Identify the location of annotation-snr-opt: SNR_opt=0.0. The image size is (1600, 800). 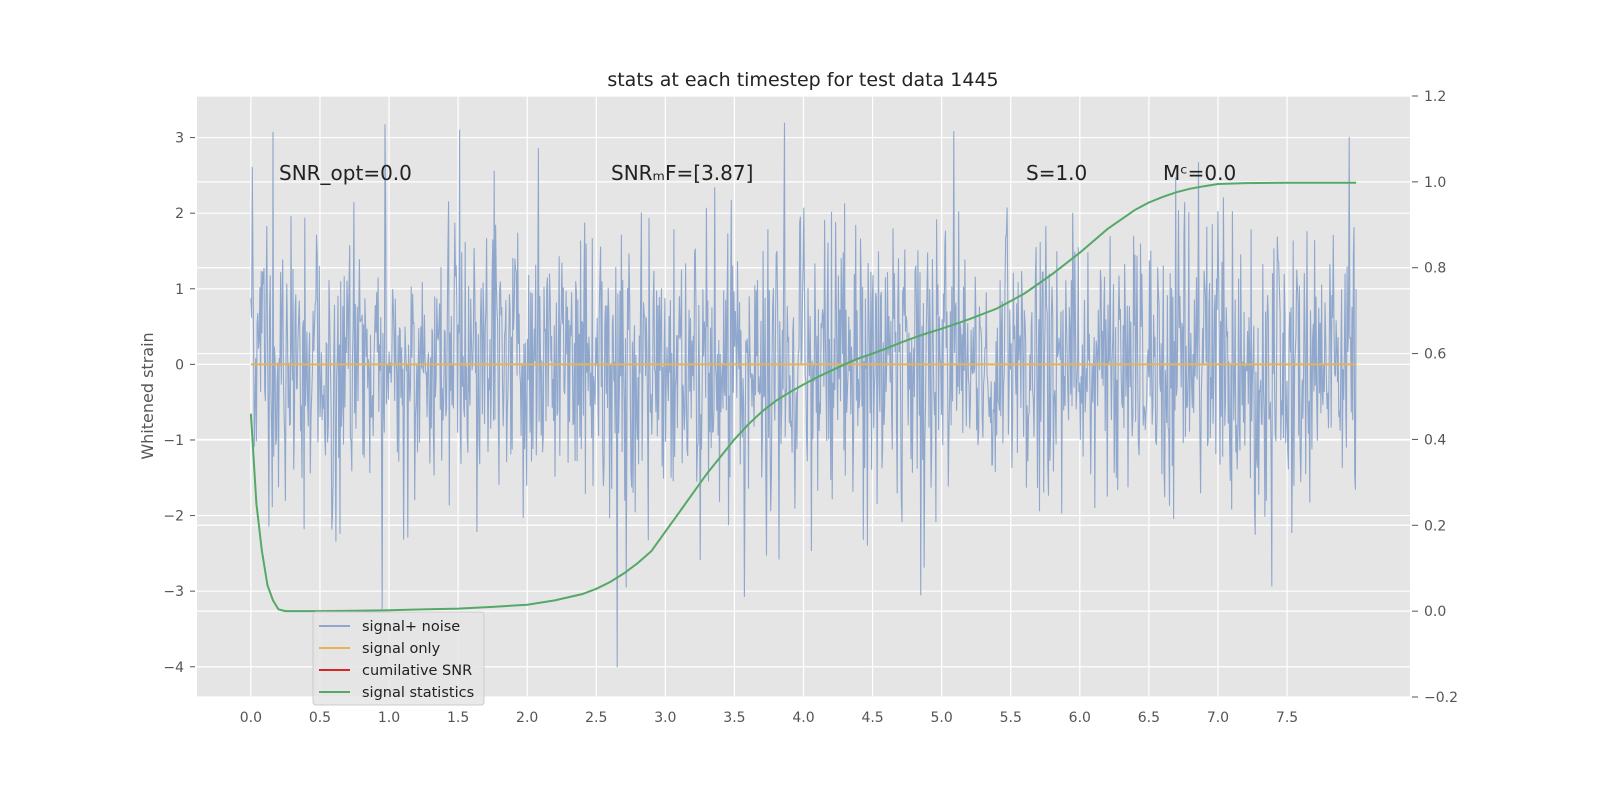
(345, 173).